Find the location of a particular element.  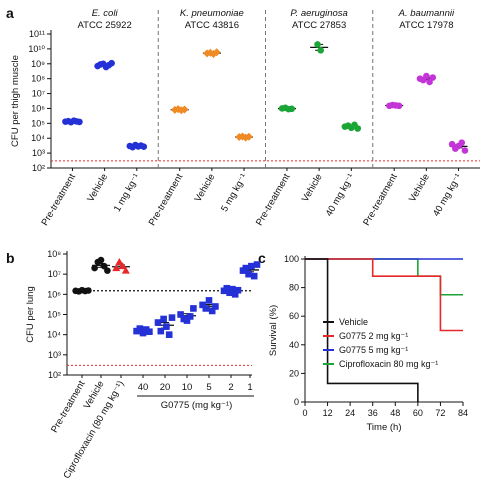

panel-a-y-tick-label: 10³ is located at coordinates (38, 153).